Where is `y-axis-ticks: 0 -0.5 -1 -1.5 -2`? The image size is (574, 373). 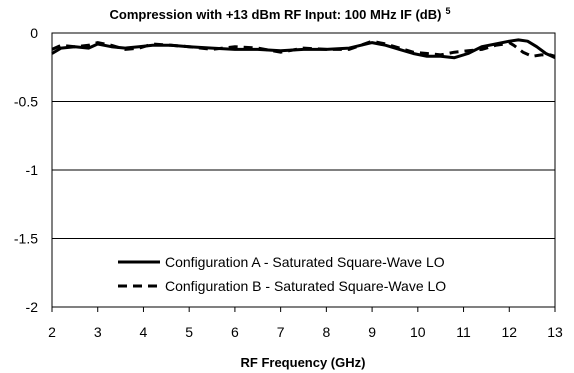 y-axis-ticks: 0 -0.5 -1 -1.5 -2 is located at coordinates (26, 170).